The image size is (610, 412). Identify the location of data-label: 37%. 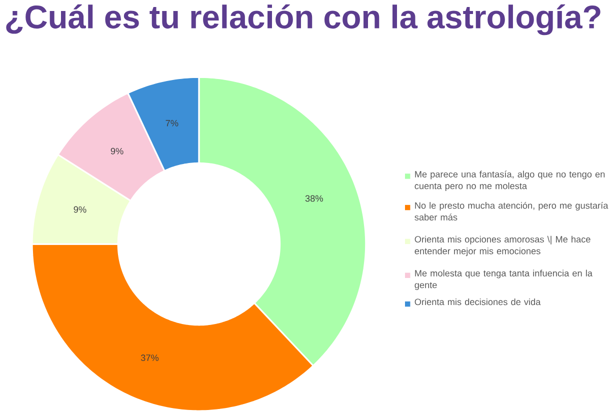
(149, 358).